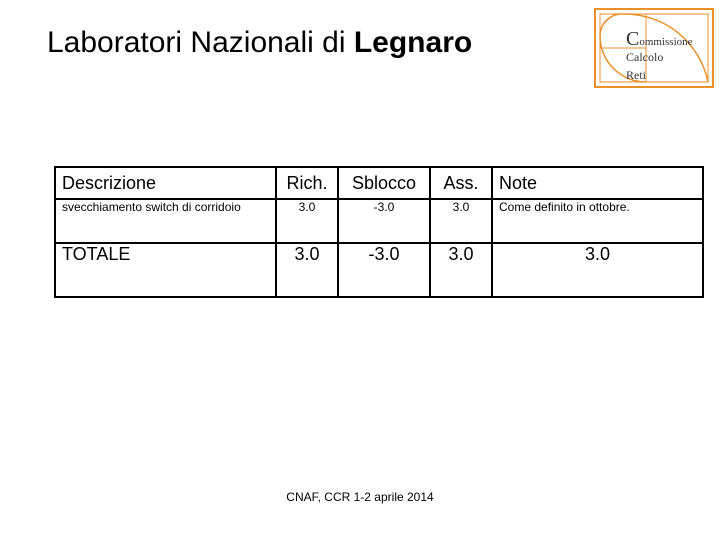 The image size is (720, 540). I want to click on table-header-row: Descrizione Rich. Sblocco Ass. Note, so click(379, 183).